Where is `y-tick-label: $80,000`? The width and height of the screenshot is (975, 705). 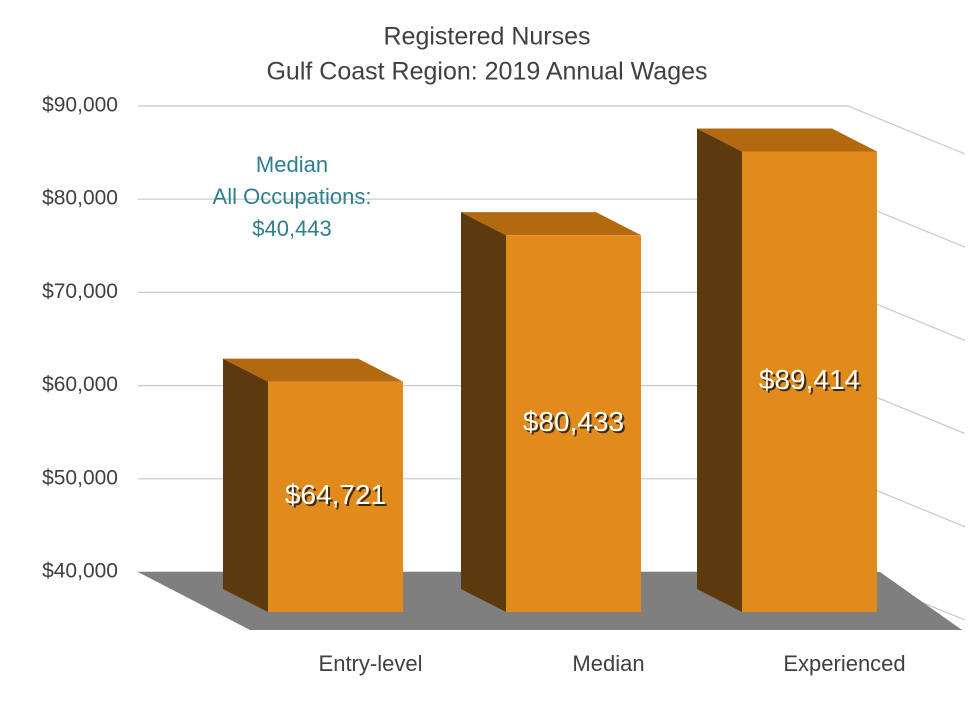 y-tick-label: $80,000 is located at coordinates (80, 198).